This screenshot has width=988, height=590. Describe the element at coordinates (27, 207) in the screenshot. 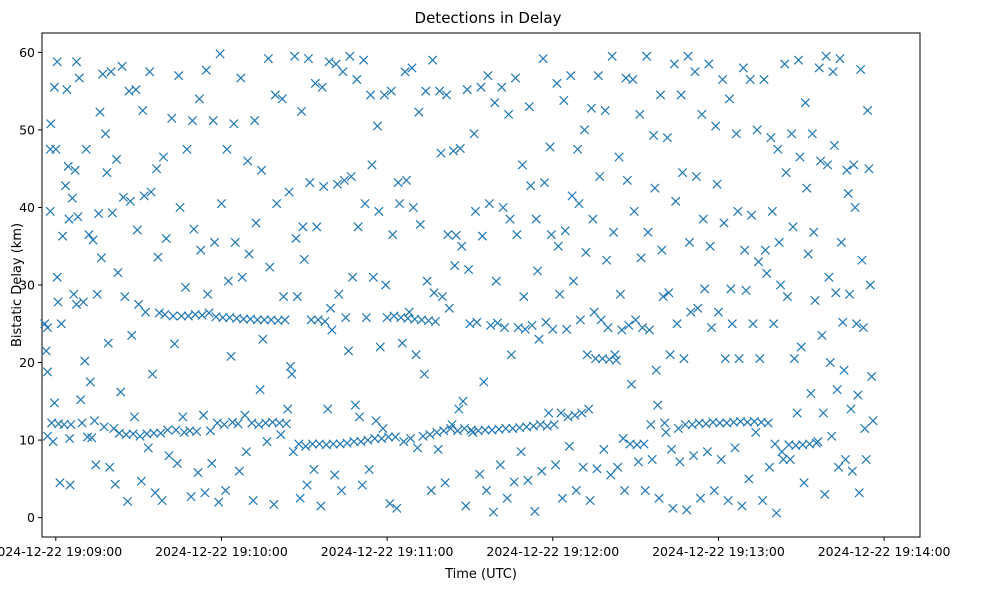

I see `y-tick-label: 40` at that location.